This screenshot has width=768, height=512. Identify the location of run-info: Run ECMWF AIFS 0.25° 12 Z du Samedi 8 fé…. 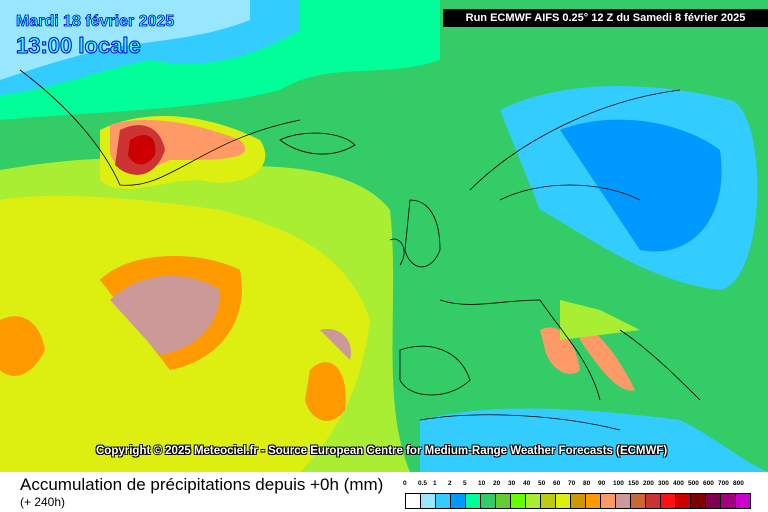
(605, 18).